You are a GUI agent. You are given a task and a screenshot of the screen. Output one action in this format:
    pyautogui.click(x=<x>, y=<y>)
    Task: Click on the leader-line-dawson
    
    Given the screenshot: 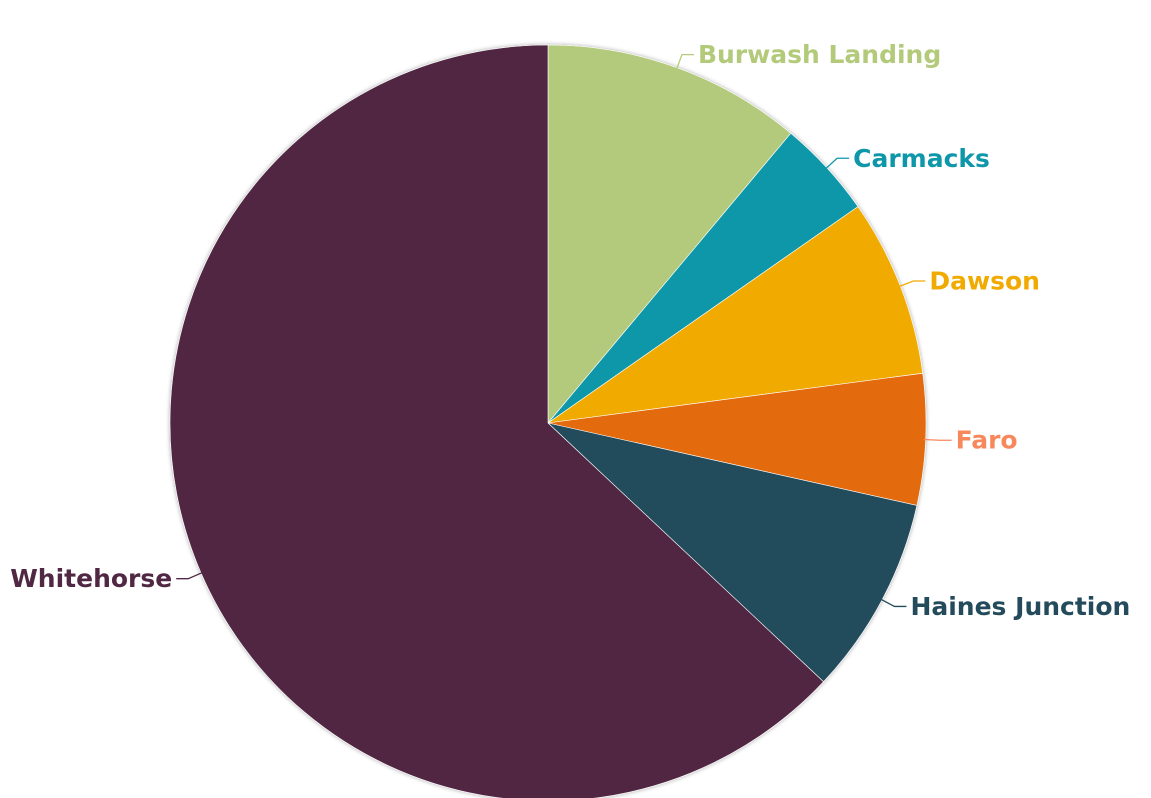 What is the action you would take?
    pyautogui.click(x=912, y=284)
    